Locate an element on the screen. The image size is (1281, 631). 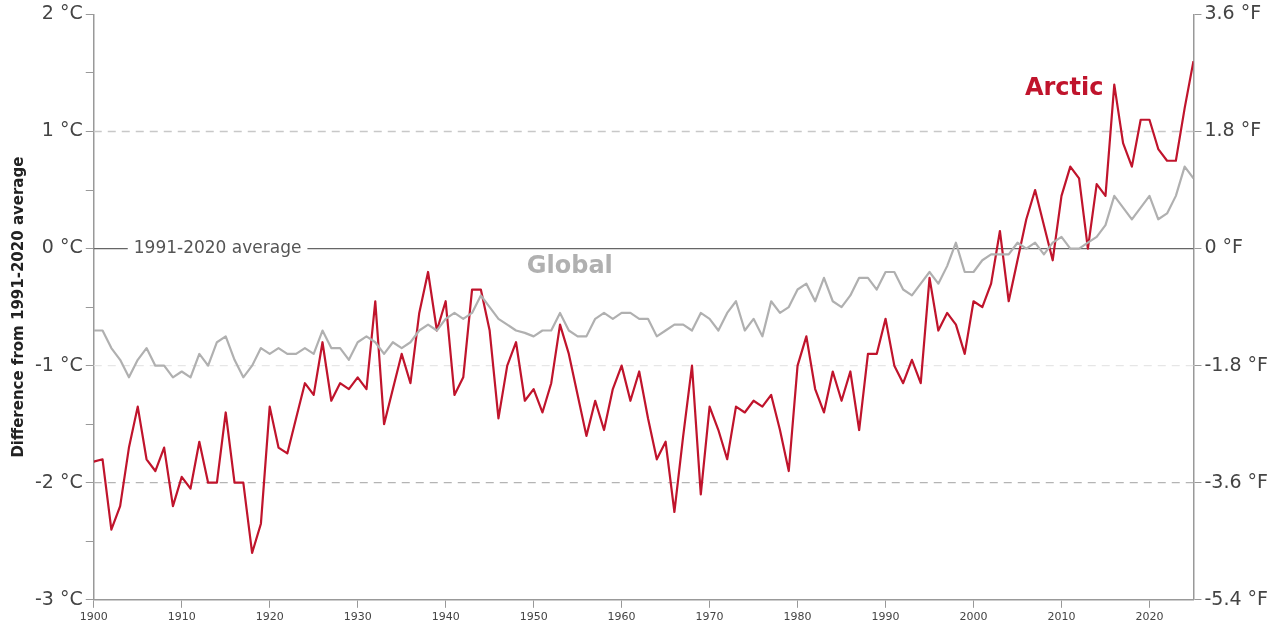
x-tick-label: 1910 is located at coordinates (181, 617).